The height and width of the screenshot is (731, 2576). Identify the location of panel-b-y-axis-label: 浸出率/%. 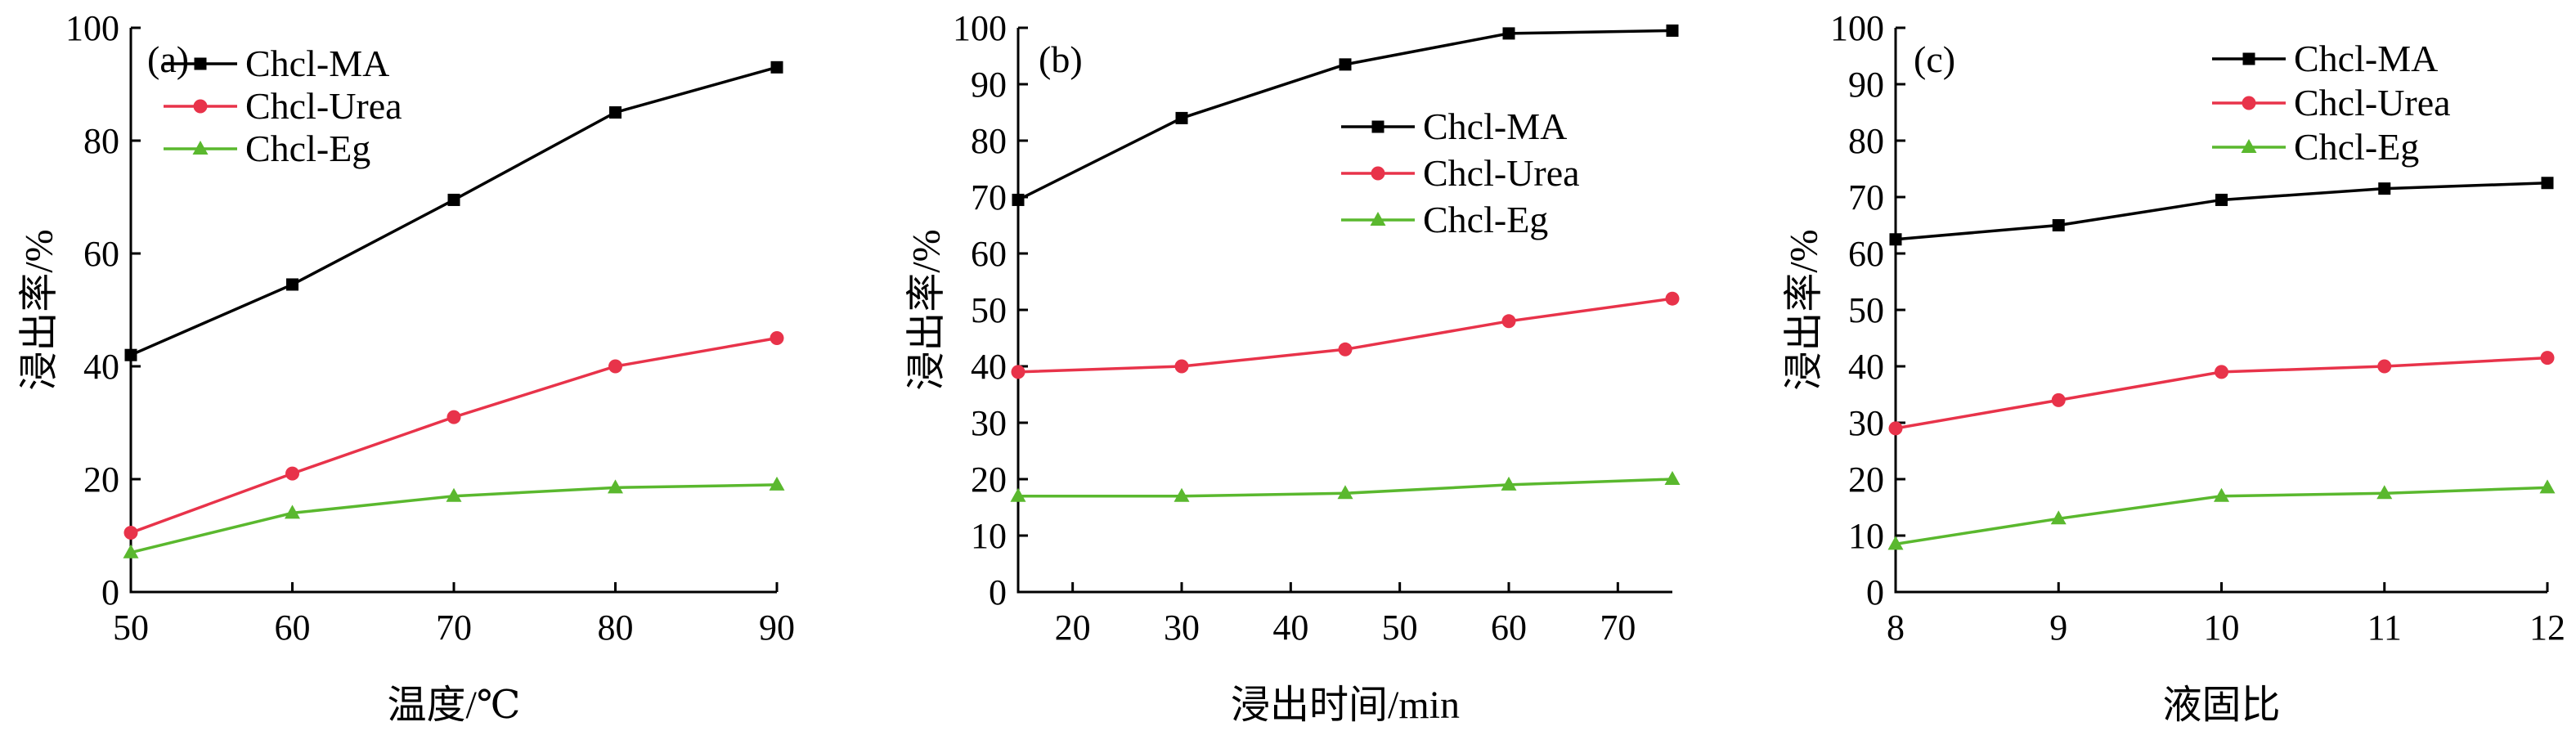
(927, 309).